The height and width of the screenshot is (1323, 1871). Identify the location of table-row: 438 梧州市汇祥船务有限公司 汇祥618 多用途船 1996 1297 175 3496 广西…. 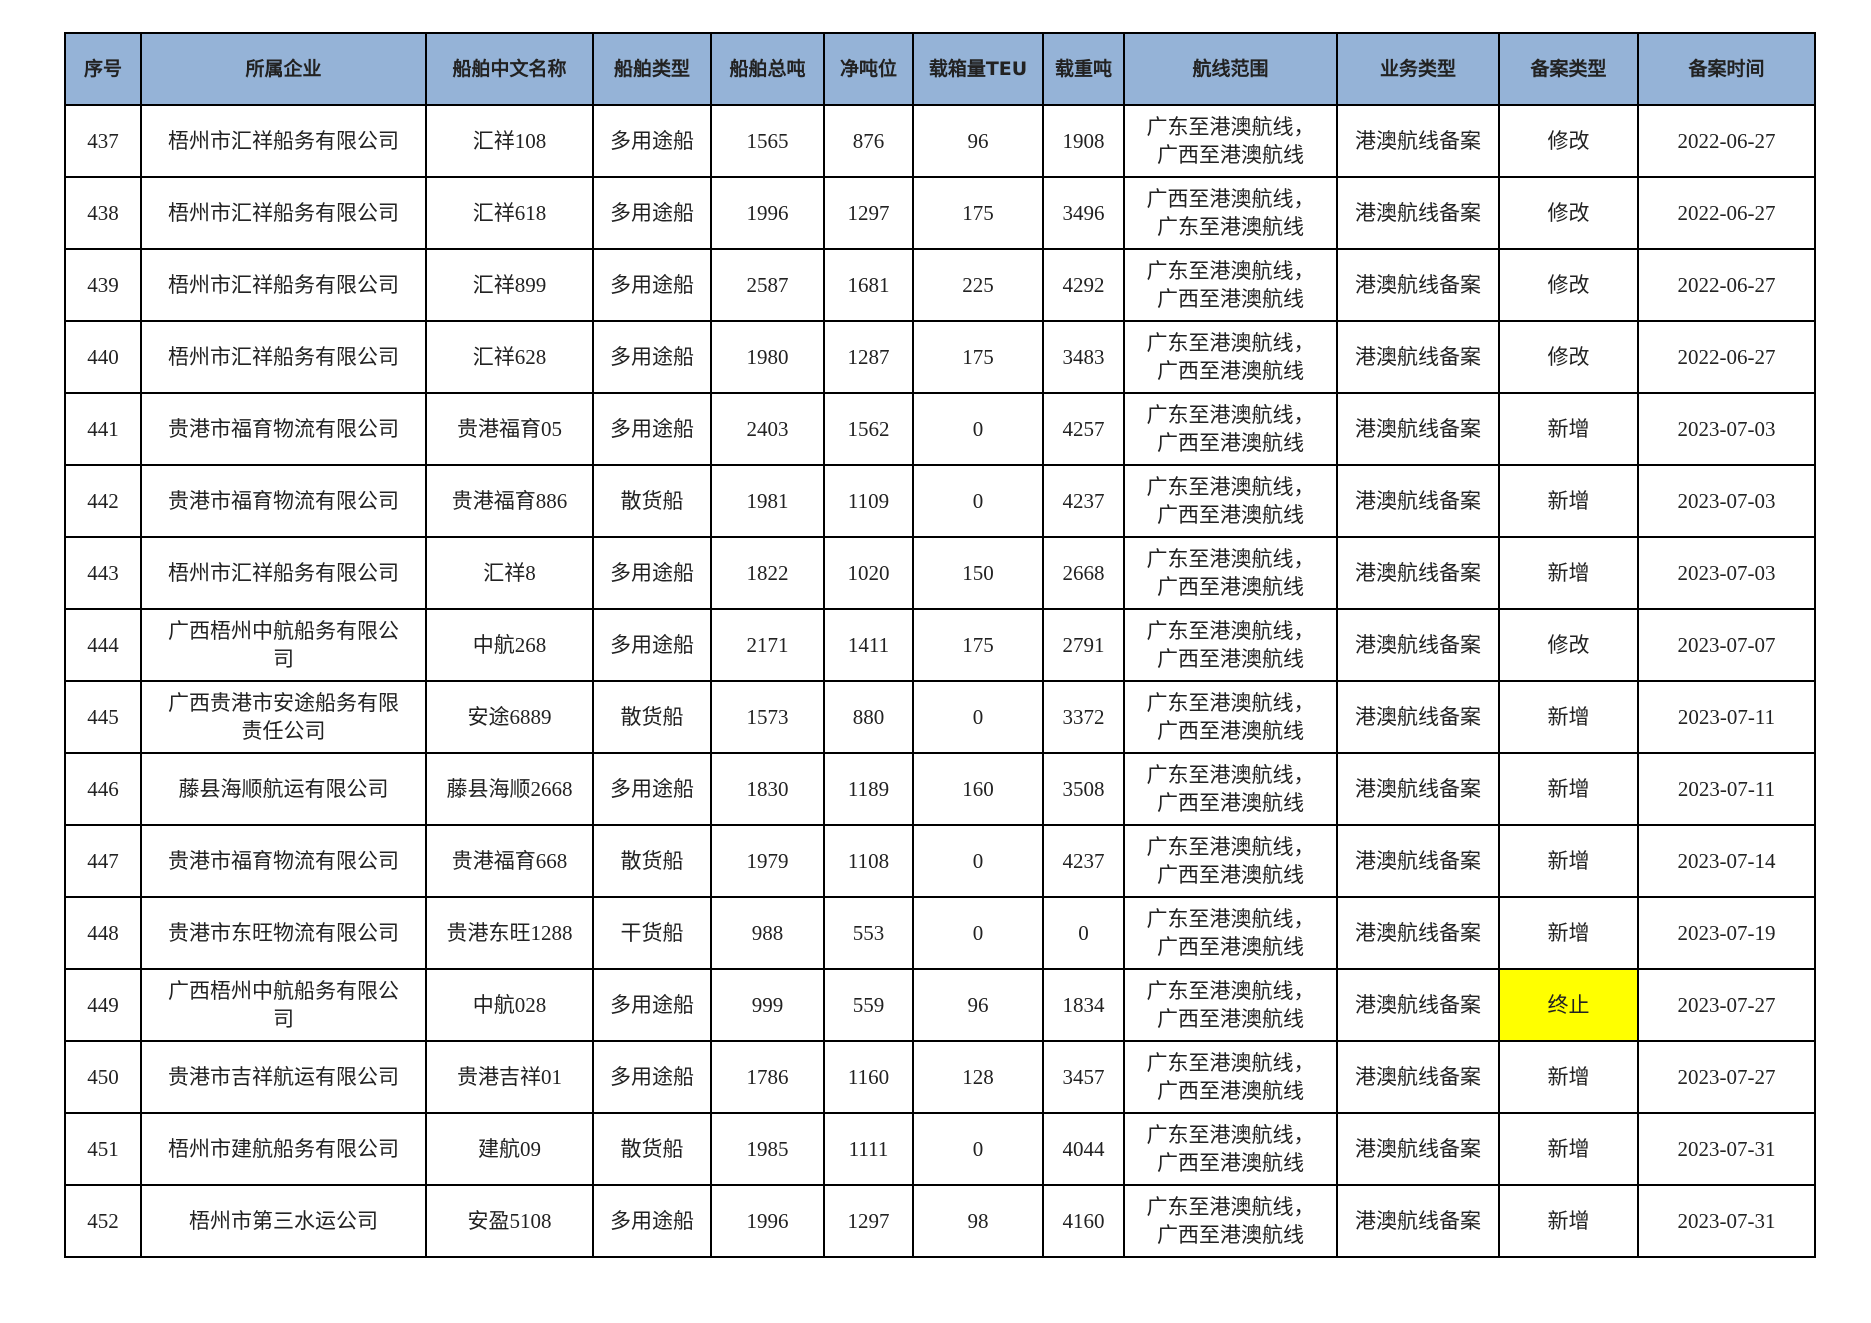
(940, 213).